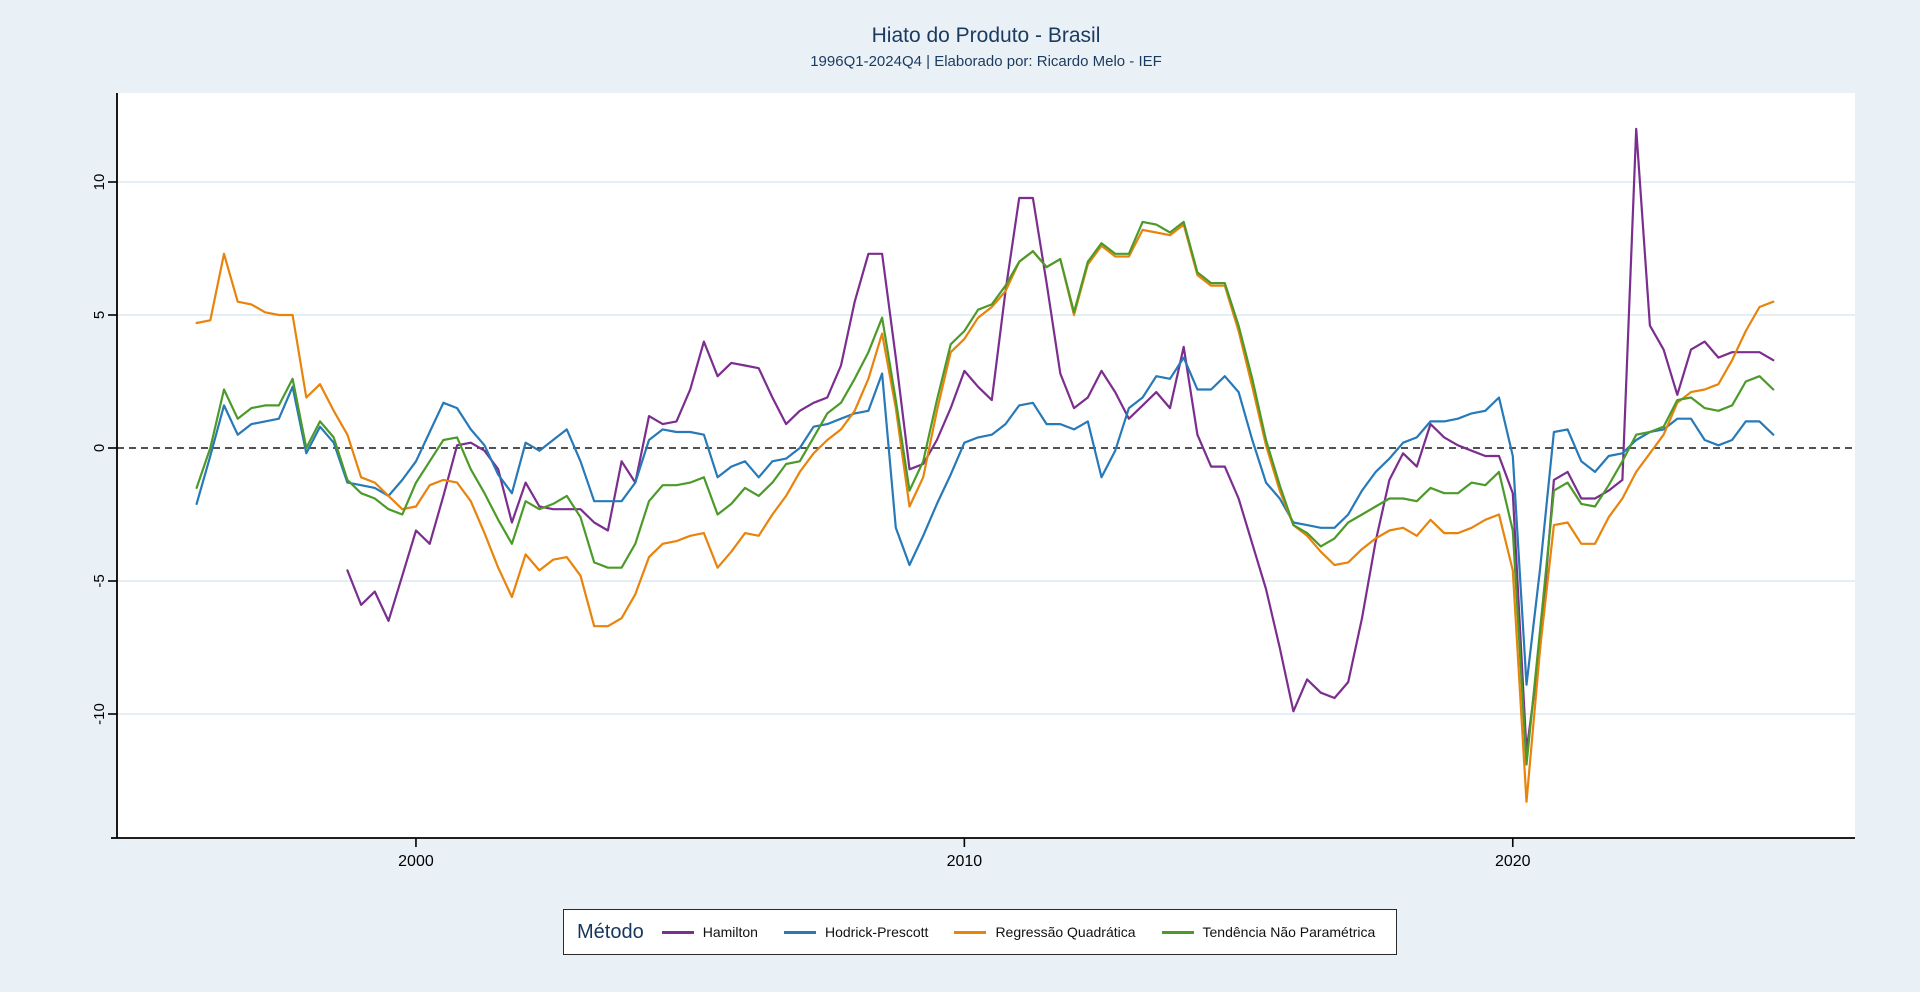 The image size is (1920, 992). I want to click on hodrick-prescott-line-swatch, so click(799, 932).